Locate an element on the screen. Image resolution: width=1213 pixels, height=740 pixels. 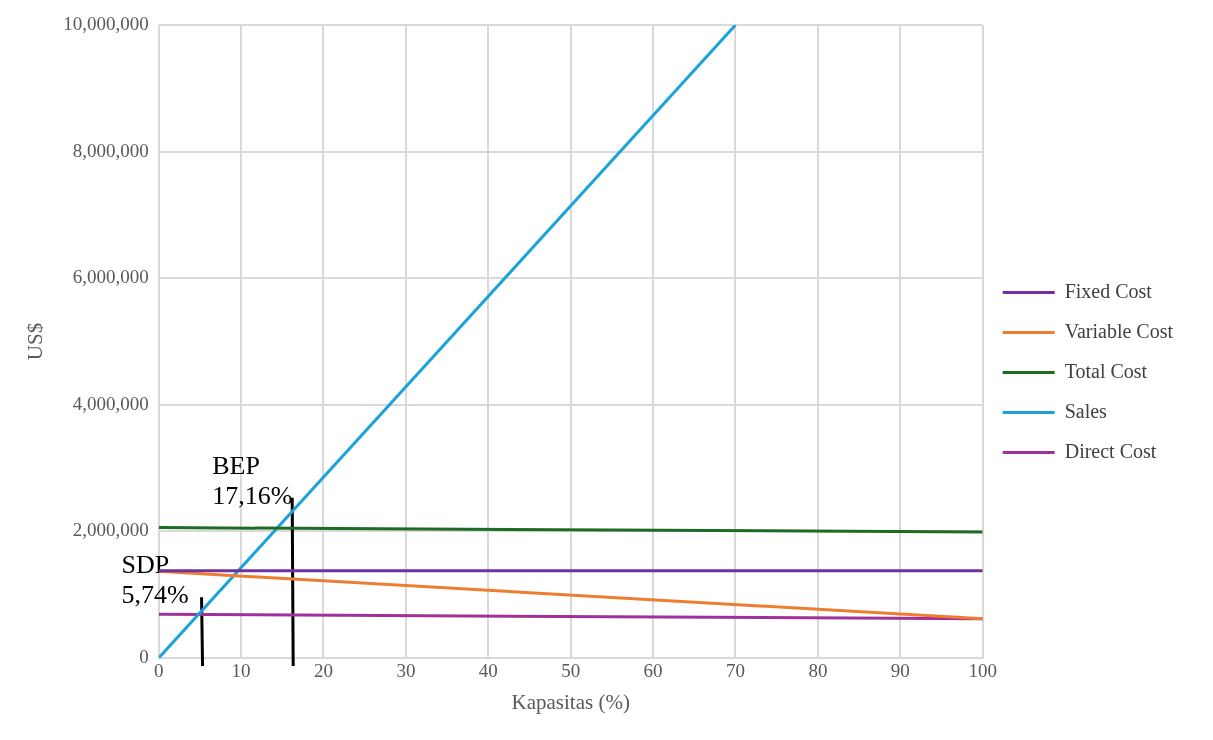
y-tick-label: 4,000,000 is located at coordinates (110, 403).